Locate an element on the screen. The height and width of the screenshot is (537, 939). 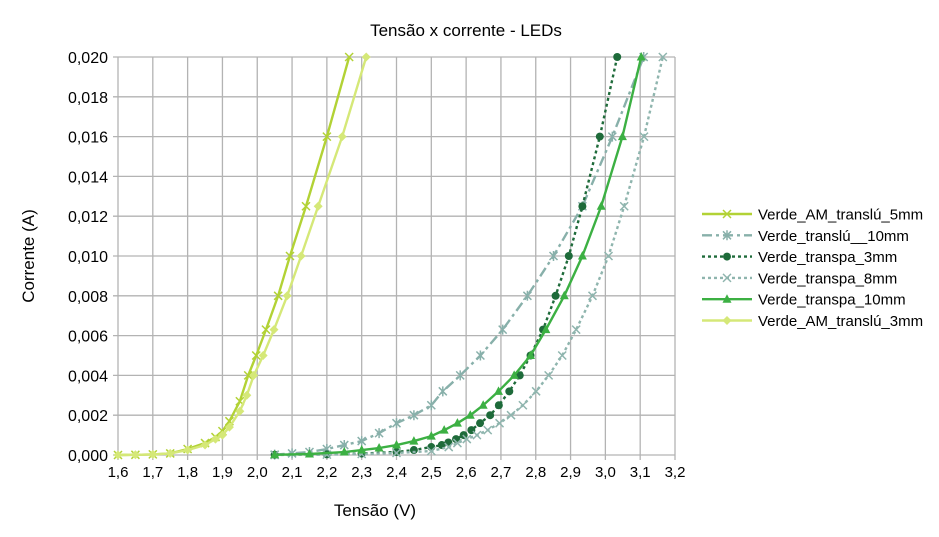
legend-item: Verde_transpa_8mm is located at coordinates (799, 278).